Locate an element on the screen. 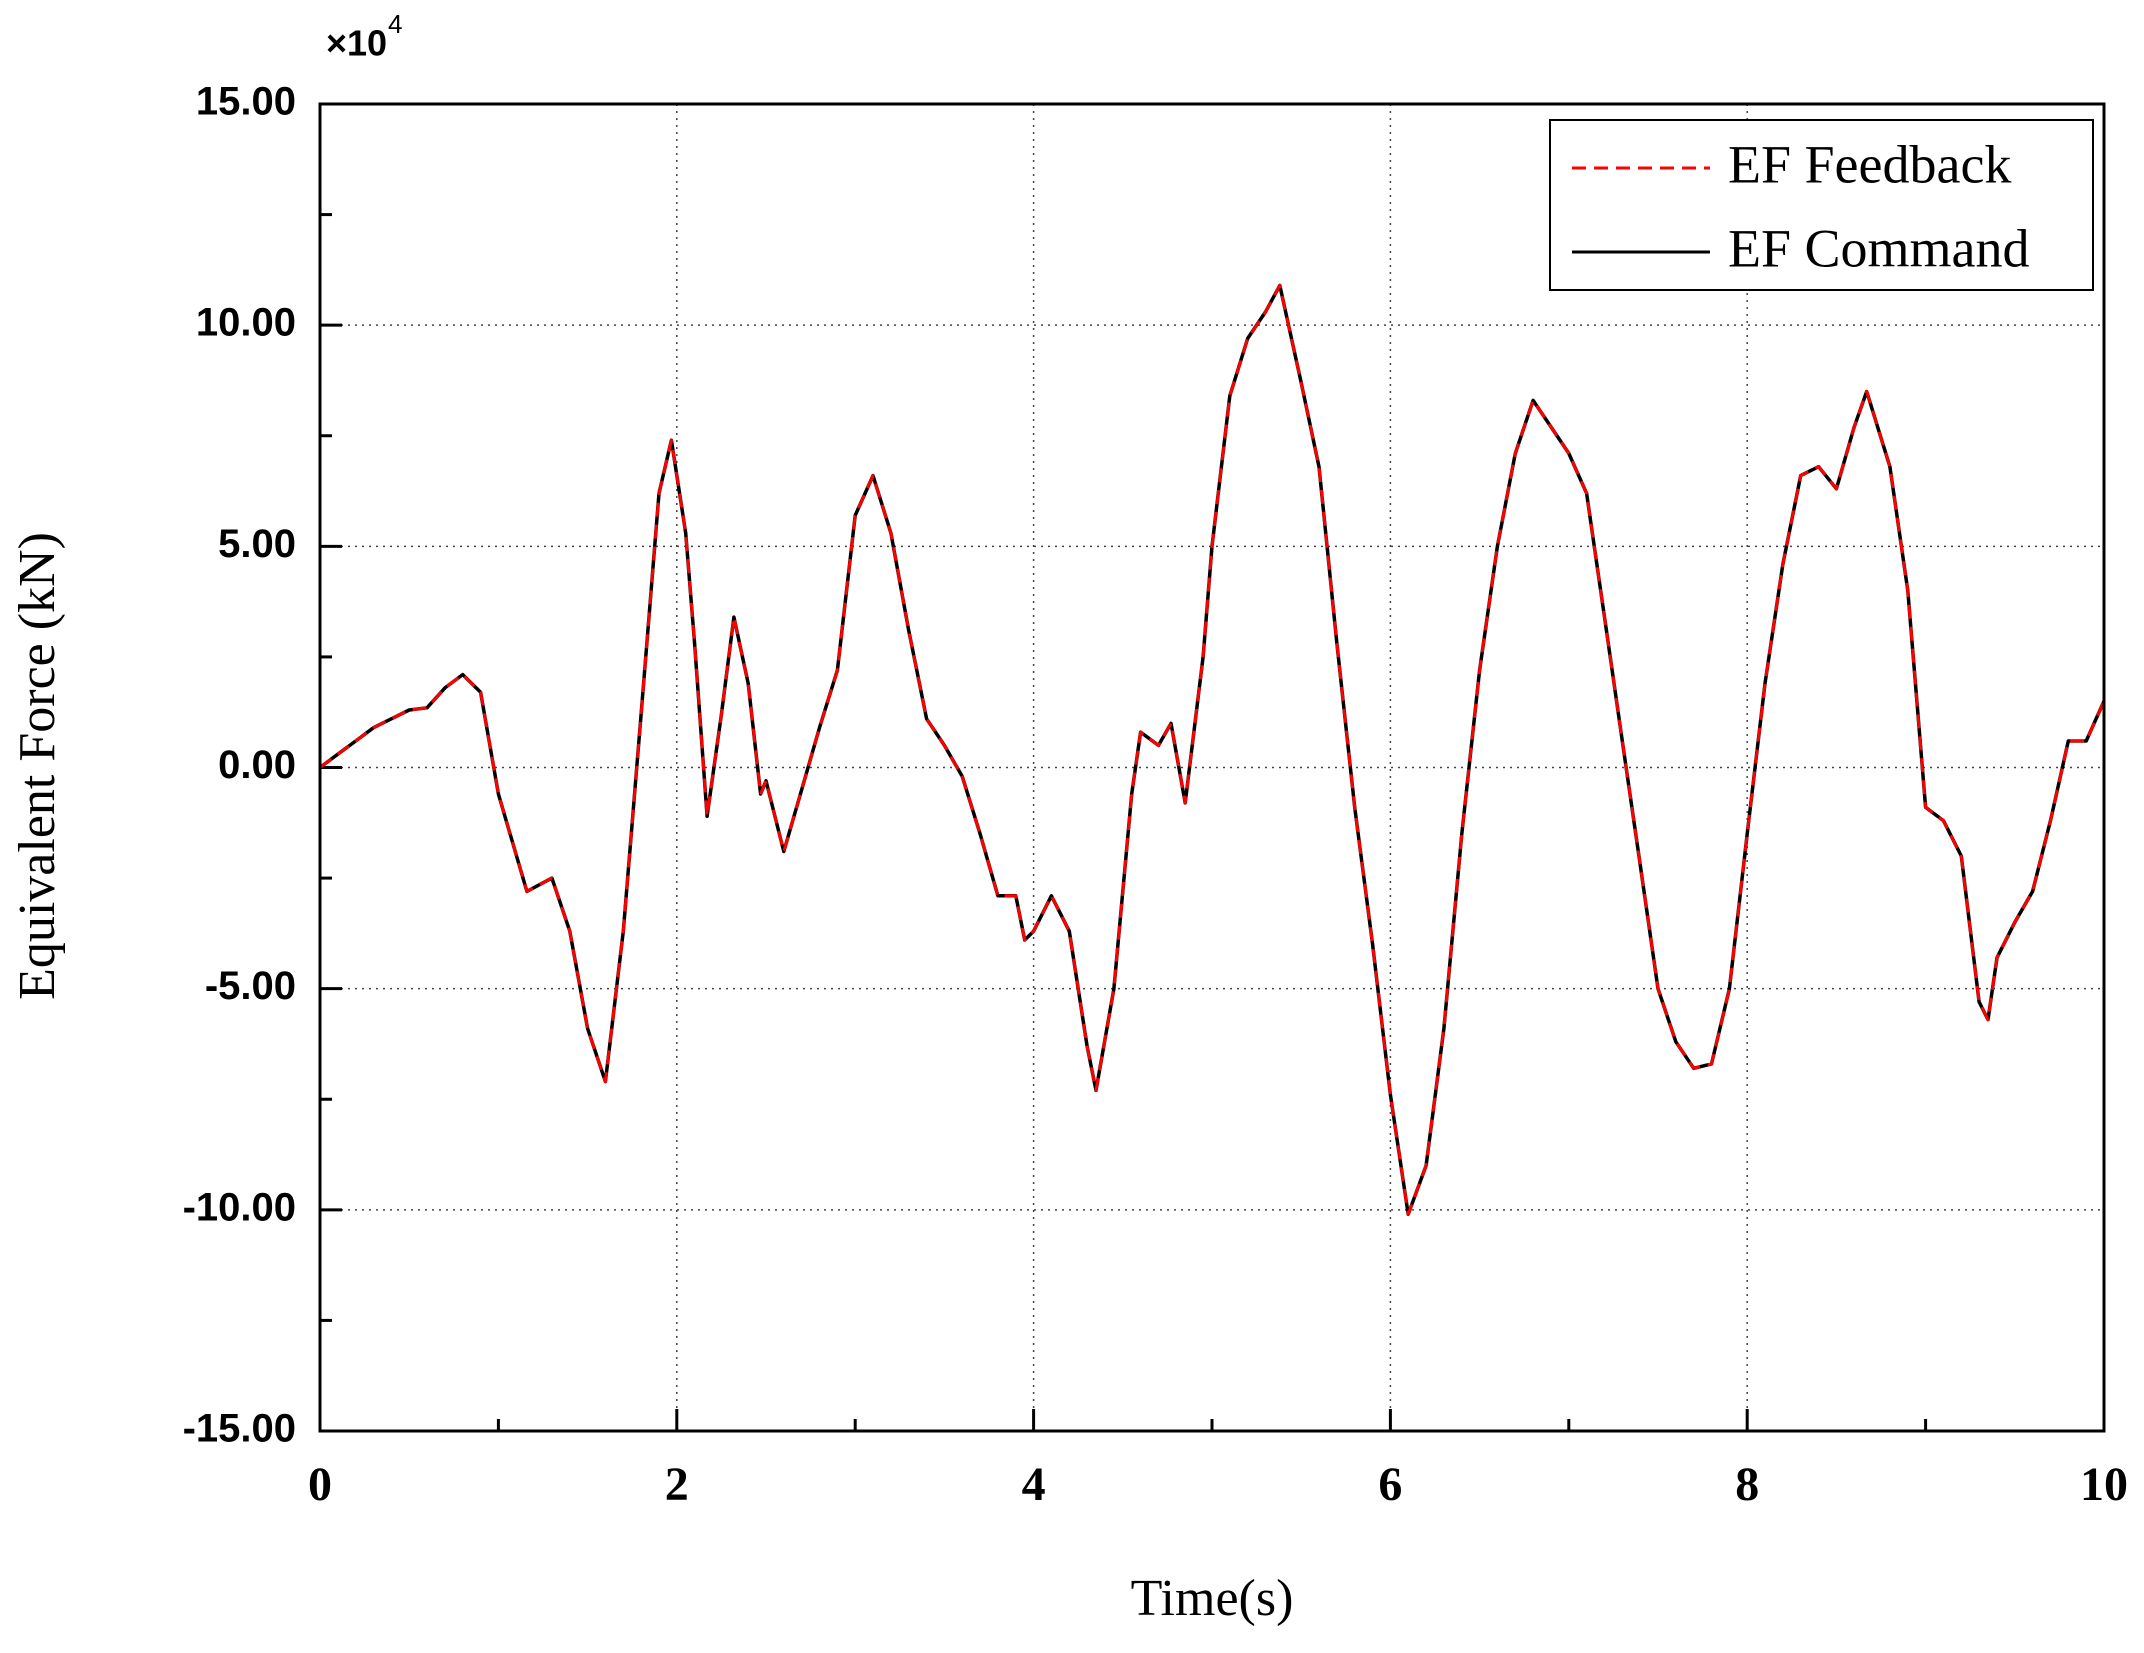 The height and width of the screenshot is (1653, 2144). legend-box is located at coordinates (1821, 205).